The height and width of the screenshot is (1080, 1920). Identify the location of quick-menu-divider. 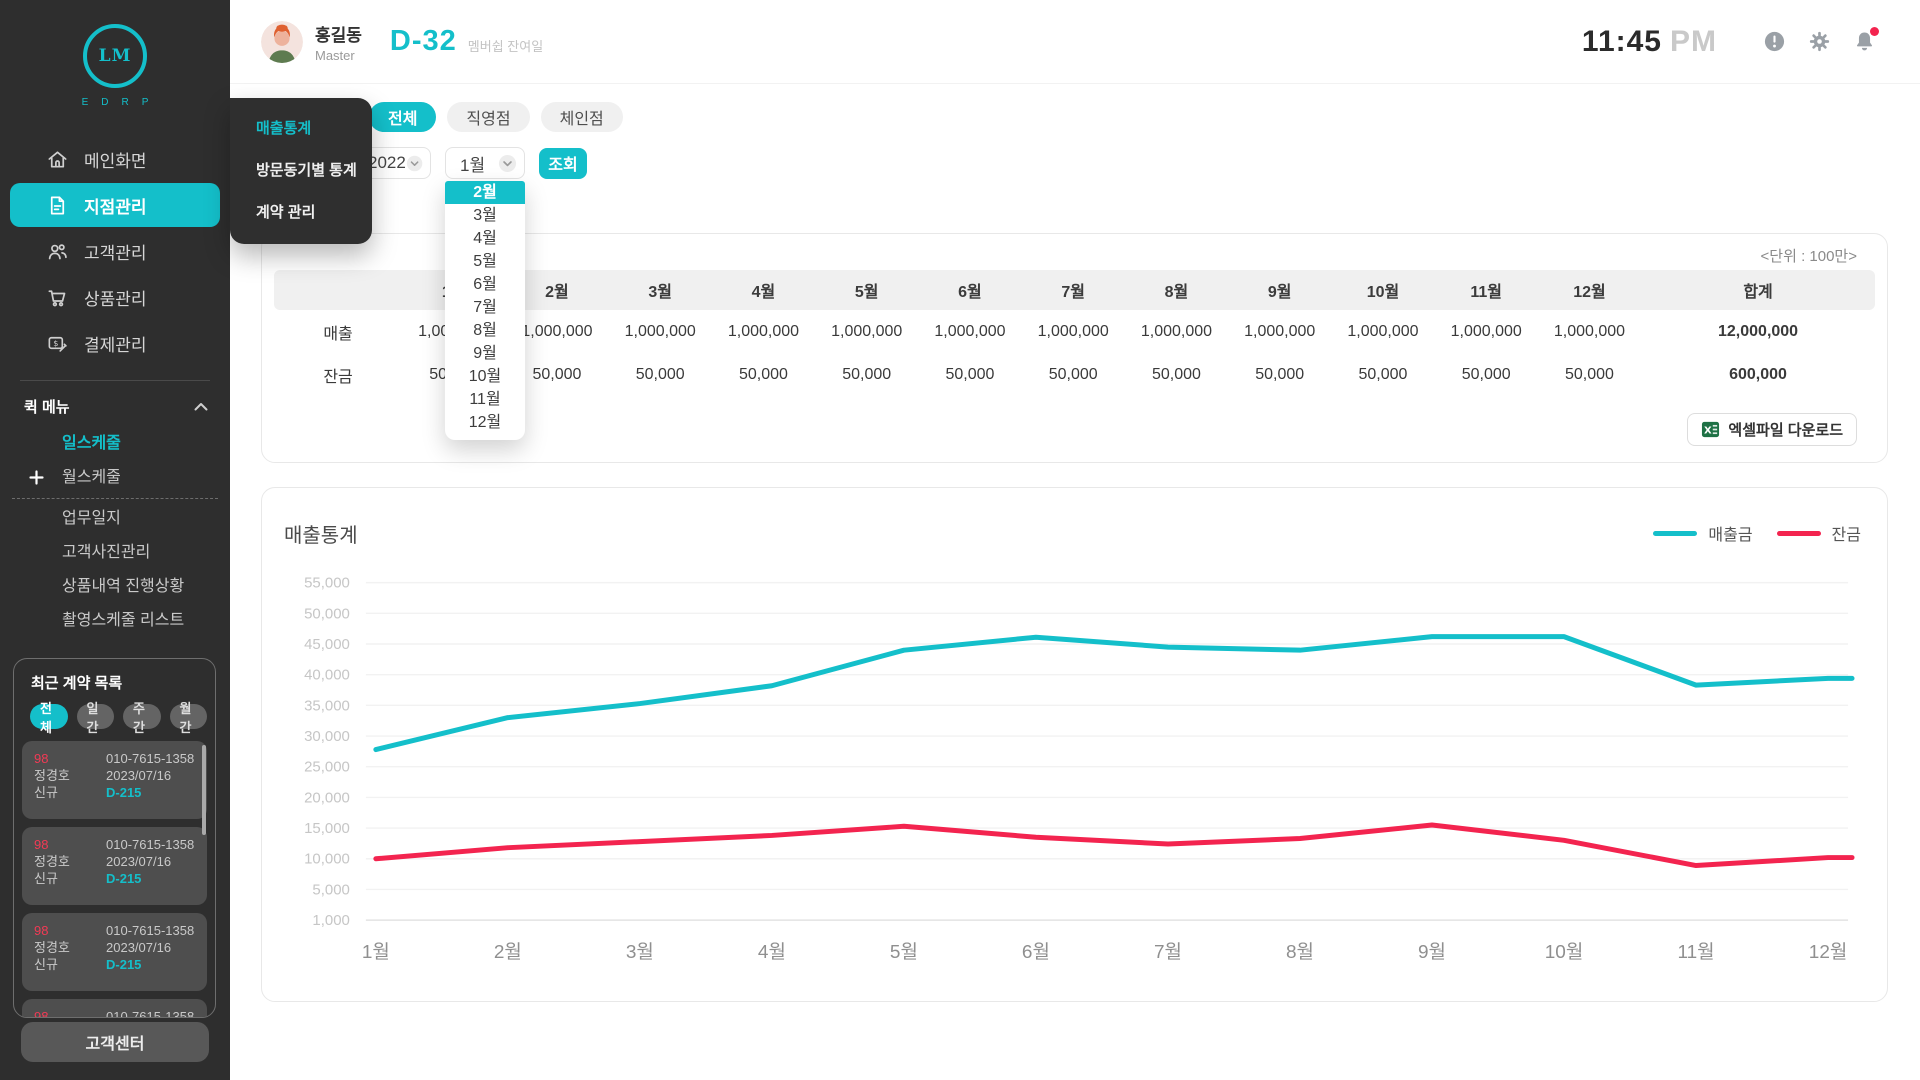
(115, 498).